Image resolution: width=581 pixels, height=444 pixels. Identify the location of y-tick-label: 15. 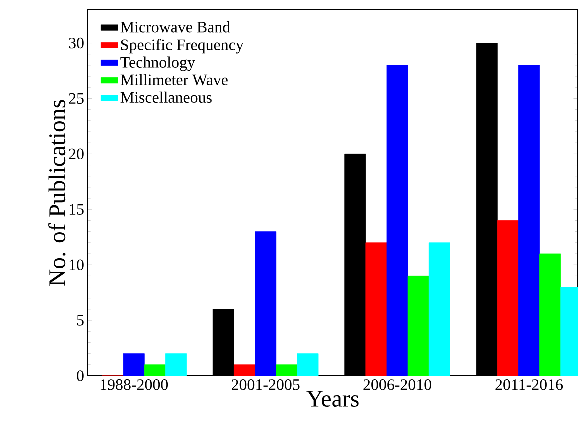
(77, 209).